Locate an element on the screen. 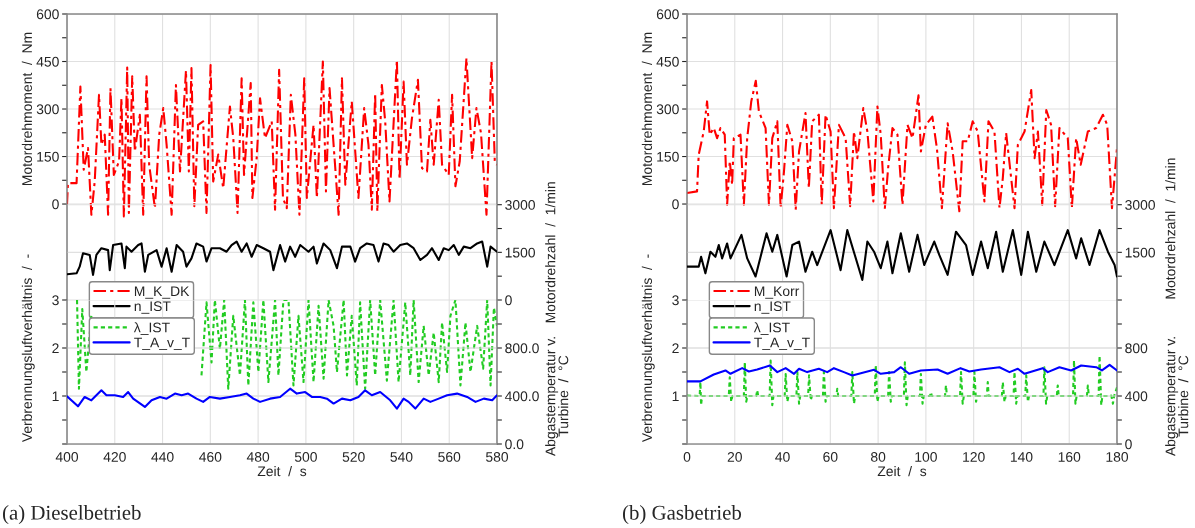 Image resolution: width=1195 pixels, height=528 pixels. x-tick-label: 500 is located at coordinates (305, 457).